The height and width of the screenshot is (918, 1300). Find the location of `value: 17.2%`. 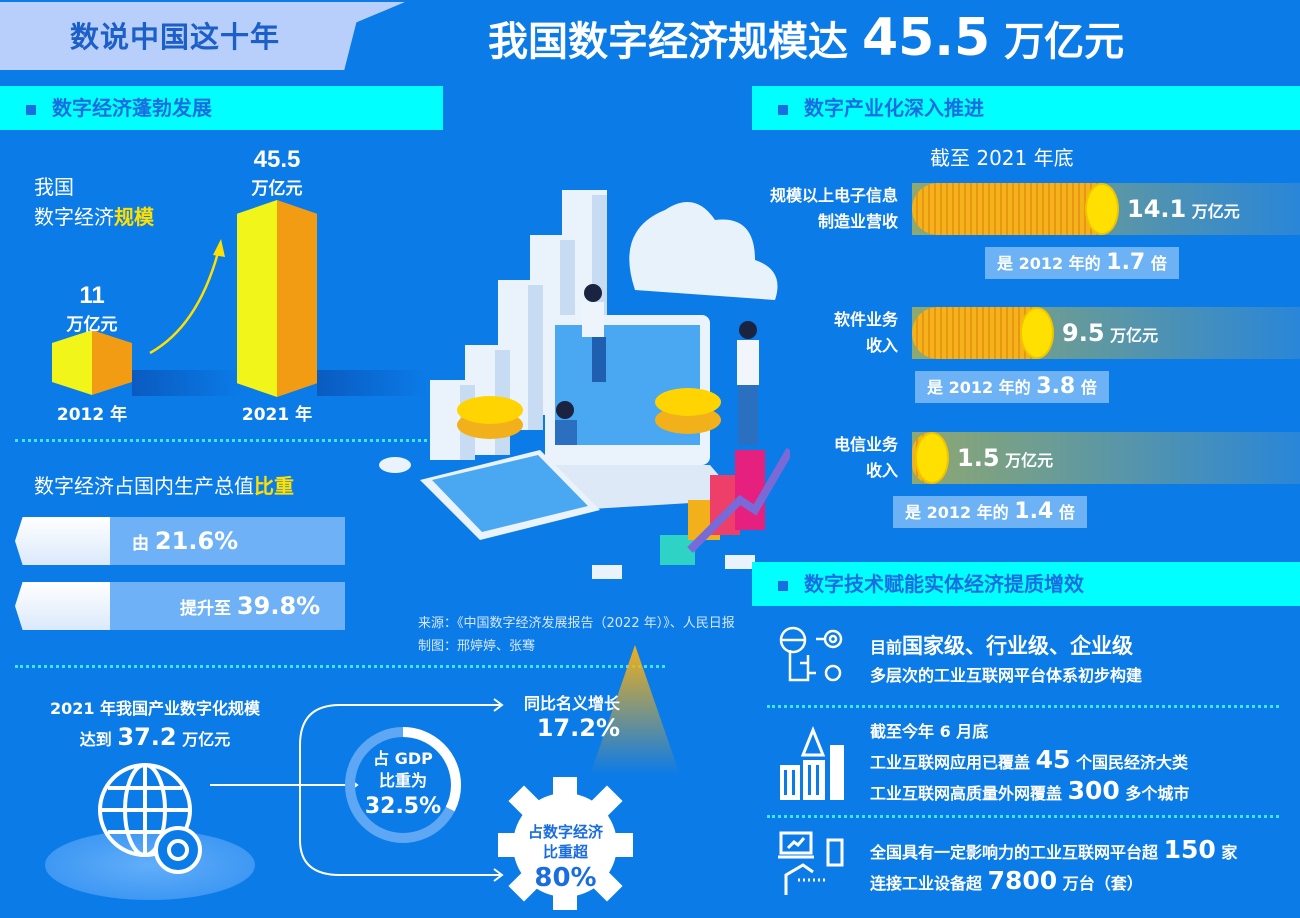

value: 17.2% is located at coordinates (578, 728).